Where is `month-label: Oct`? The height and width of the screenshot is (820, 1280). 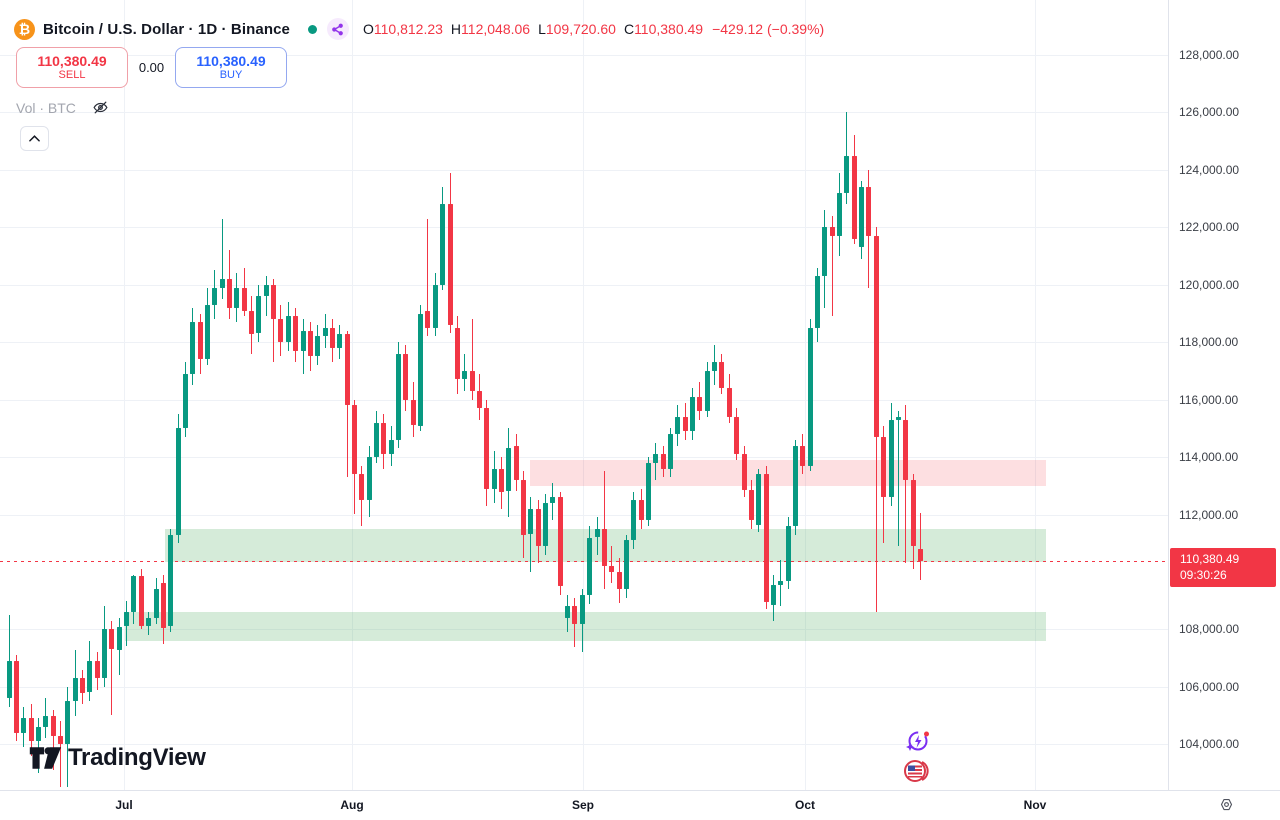 month-label: Oct is located at coordinates (805, 805).